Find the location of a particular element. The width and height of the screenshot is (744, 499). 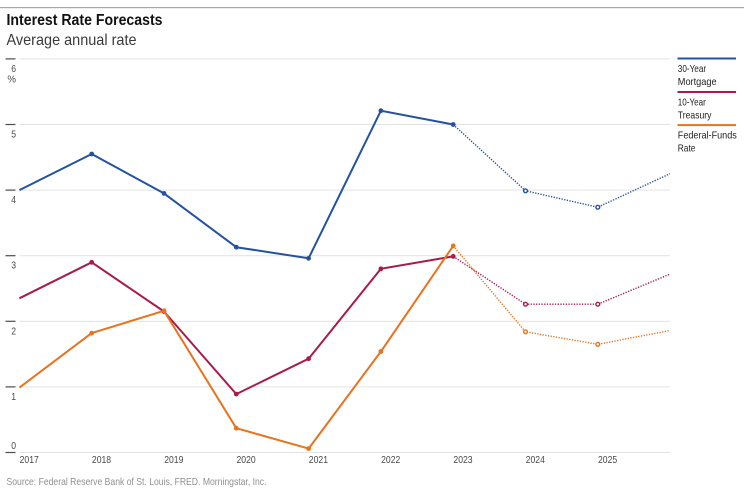

svg-text: 2017 is located at coordinates (29, 460).